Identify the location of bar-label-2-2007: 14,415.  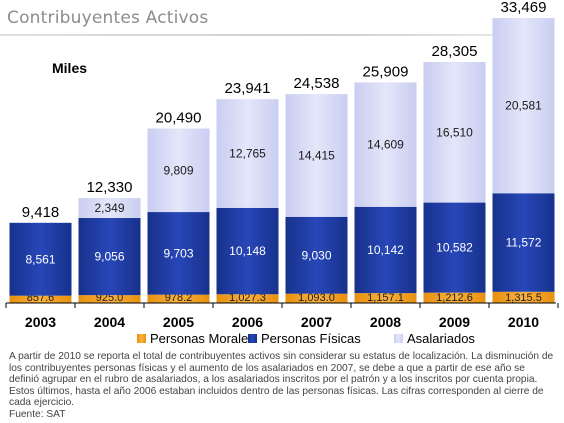
(316, 155).